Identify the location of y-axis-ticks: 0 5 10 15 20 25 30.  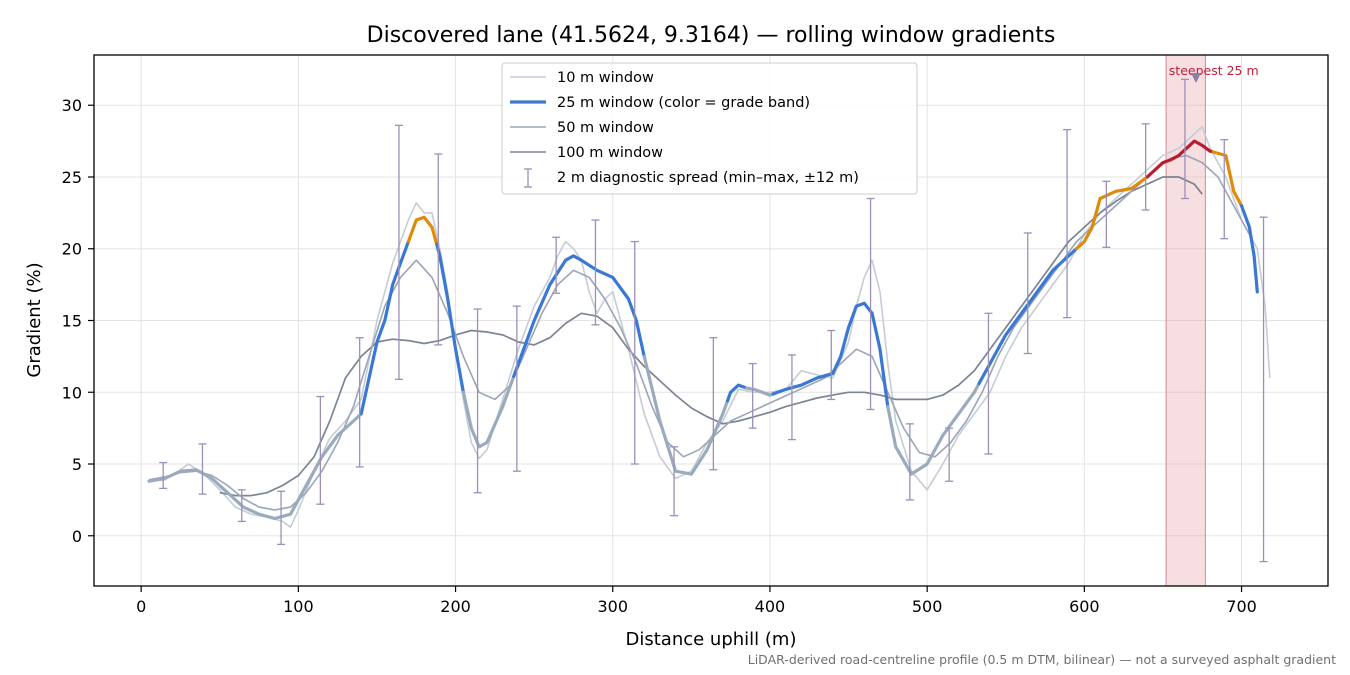
(78, 321).